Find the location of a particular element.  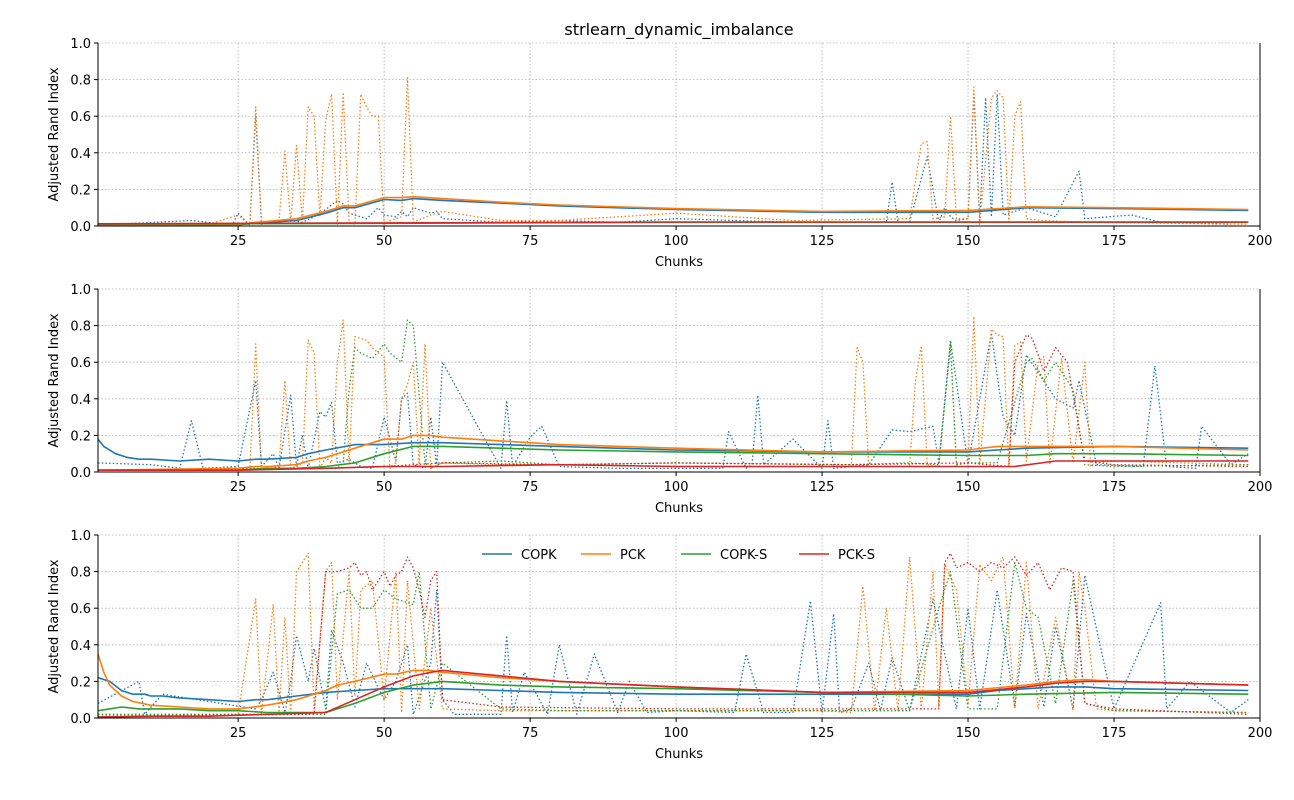

series-line-copk-s-solid is located at coordinates (673, 697).